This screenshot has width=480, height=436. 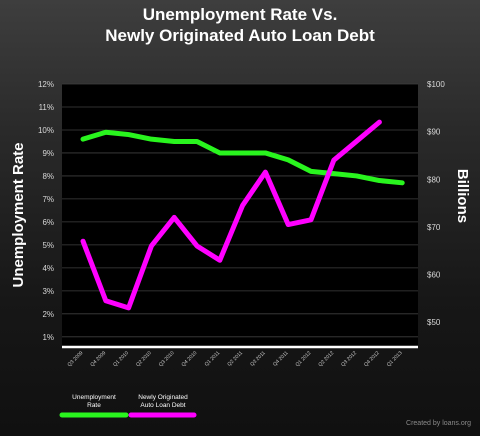 I want to click on x-tick-label: Q1 2012, so click(x=304, y=359).